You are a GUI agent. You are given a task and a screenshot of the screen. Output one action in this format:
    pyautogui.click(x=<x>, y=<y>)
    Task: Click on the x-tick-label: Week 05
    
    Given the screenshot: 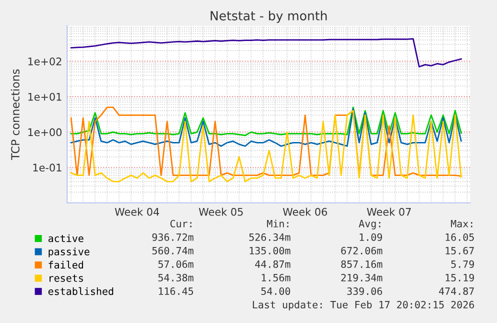 What is the action you would take?
    pyautogui.click(x=220, y=212)
    